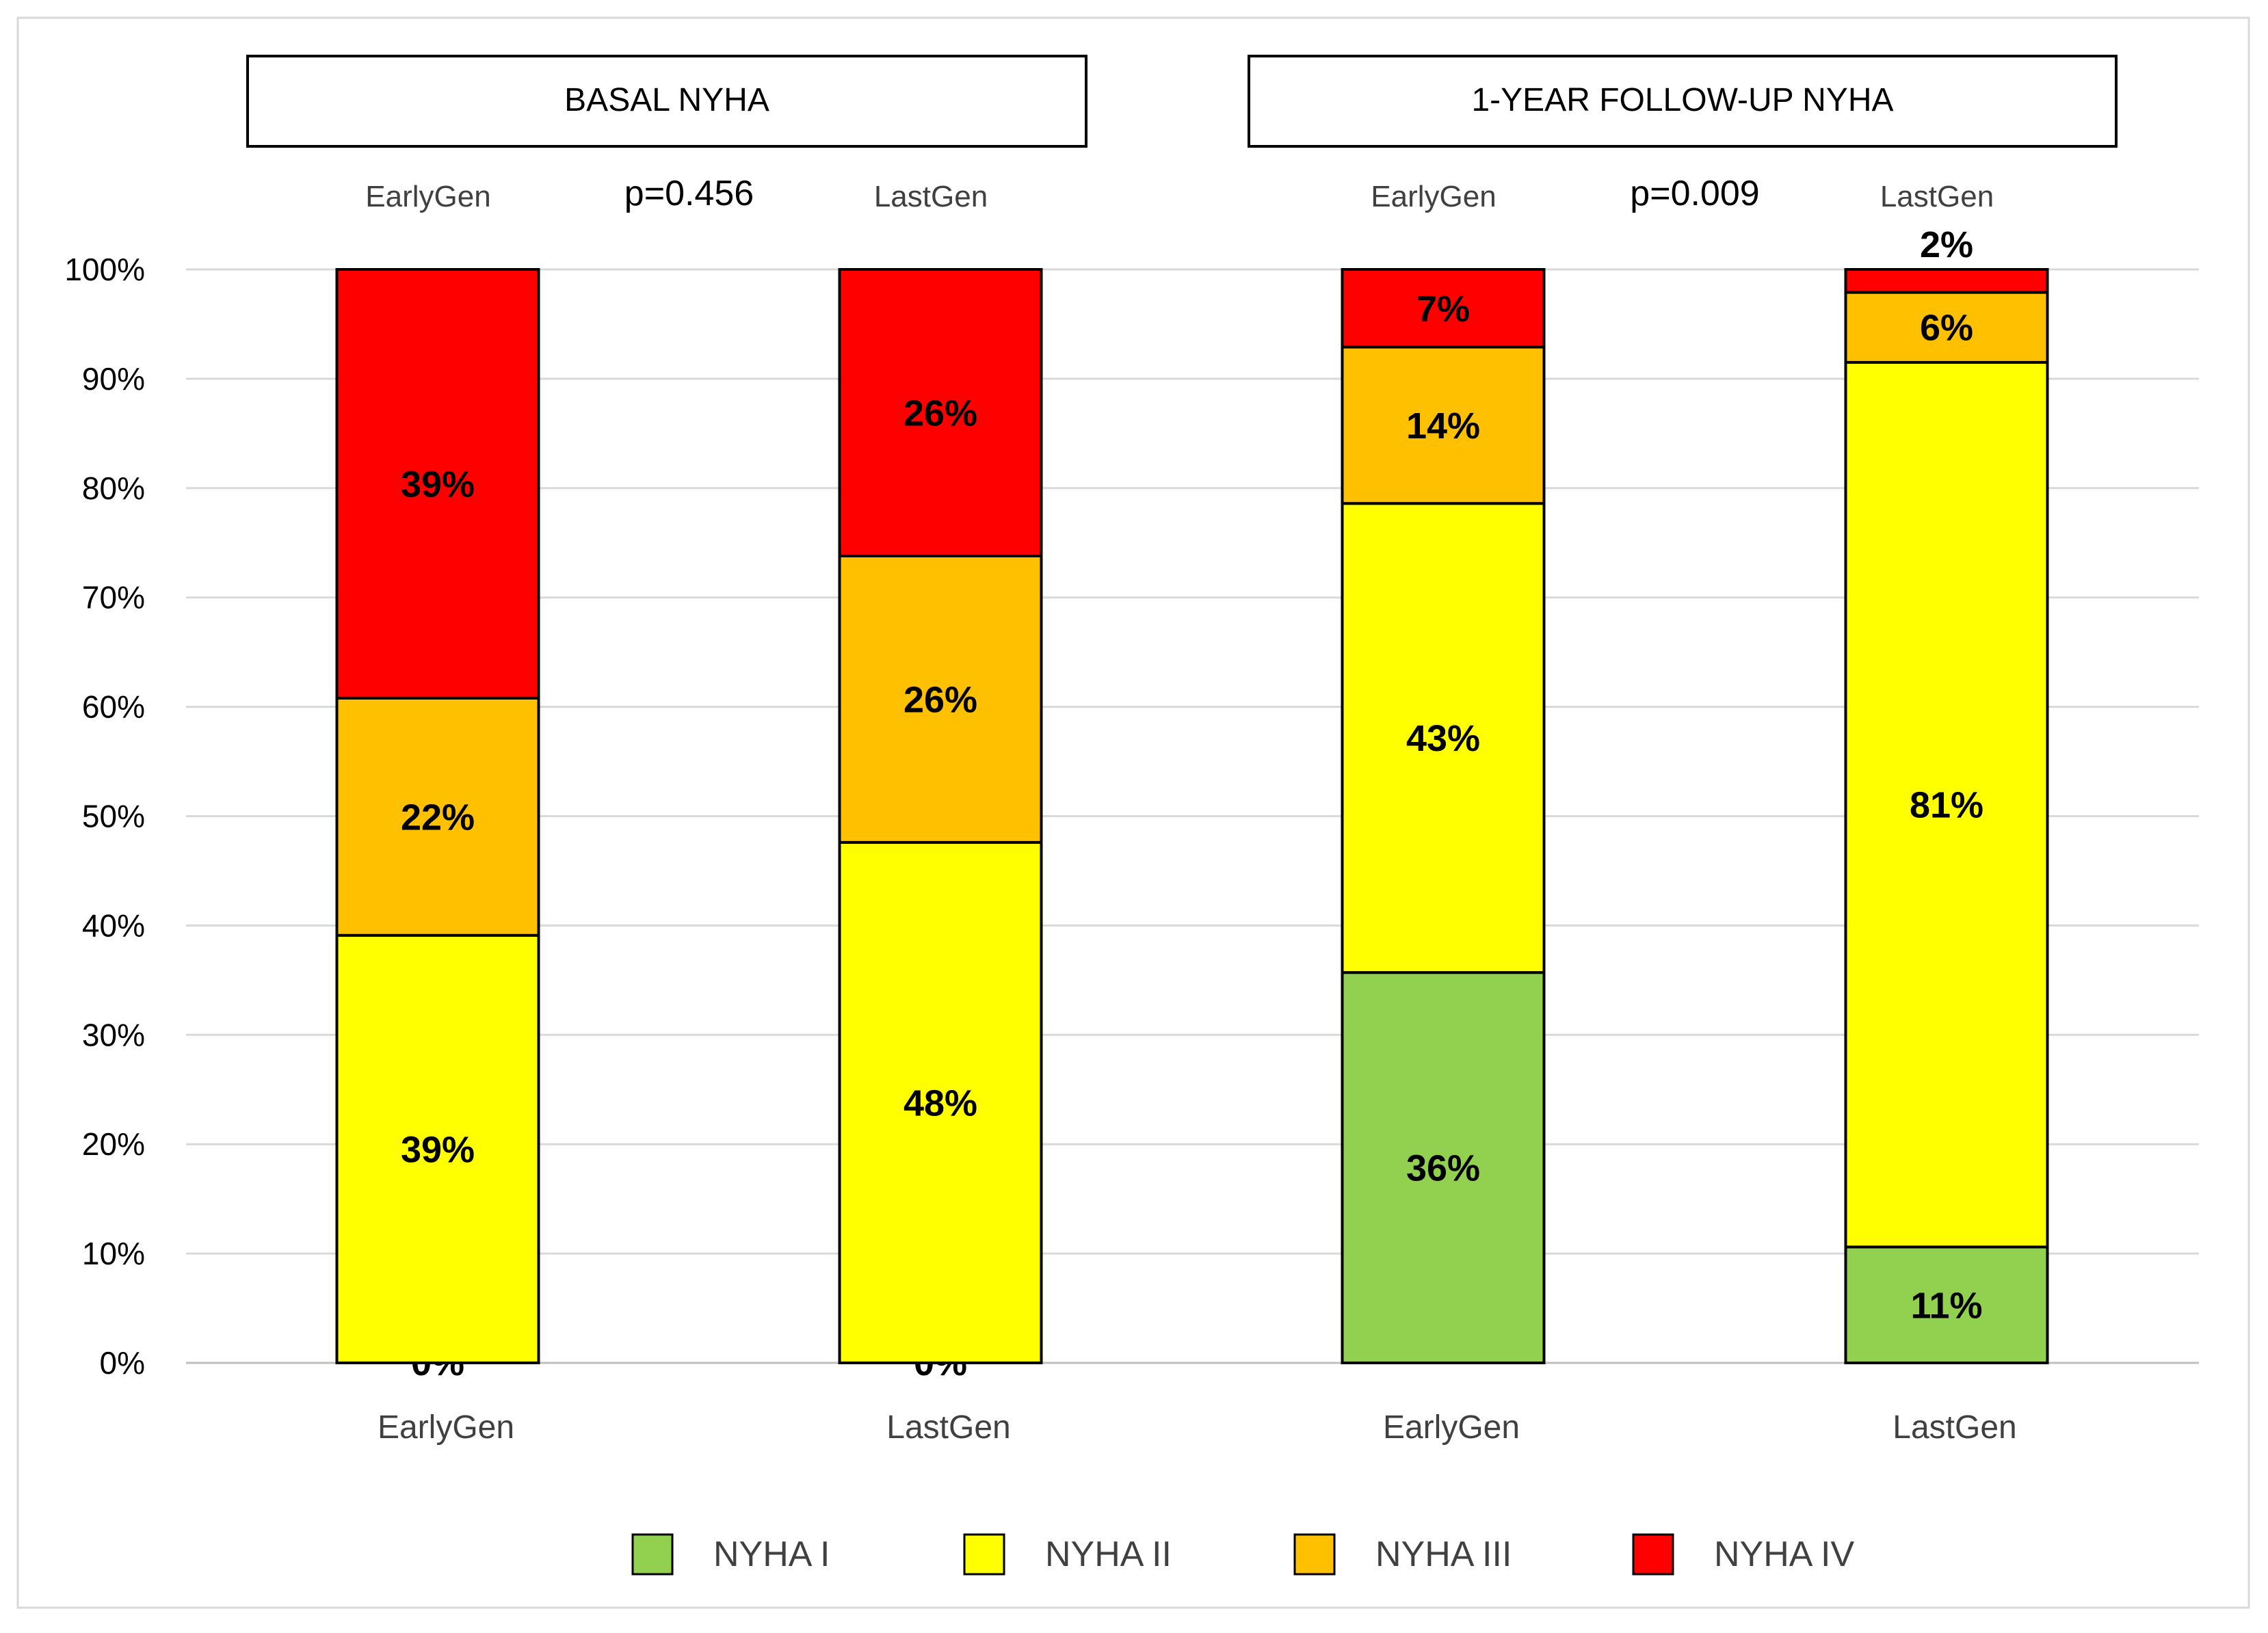 This screenshot has height=1633, width=2268. Describe the element at coordinates (113, 1144) in the screenshot. I see `y-tick-label: 20%` at that location.